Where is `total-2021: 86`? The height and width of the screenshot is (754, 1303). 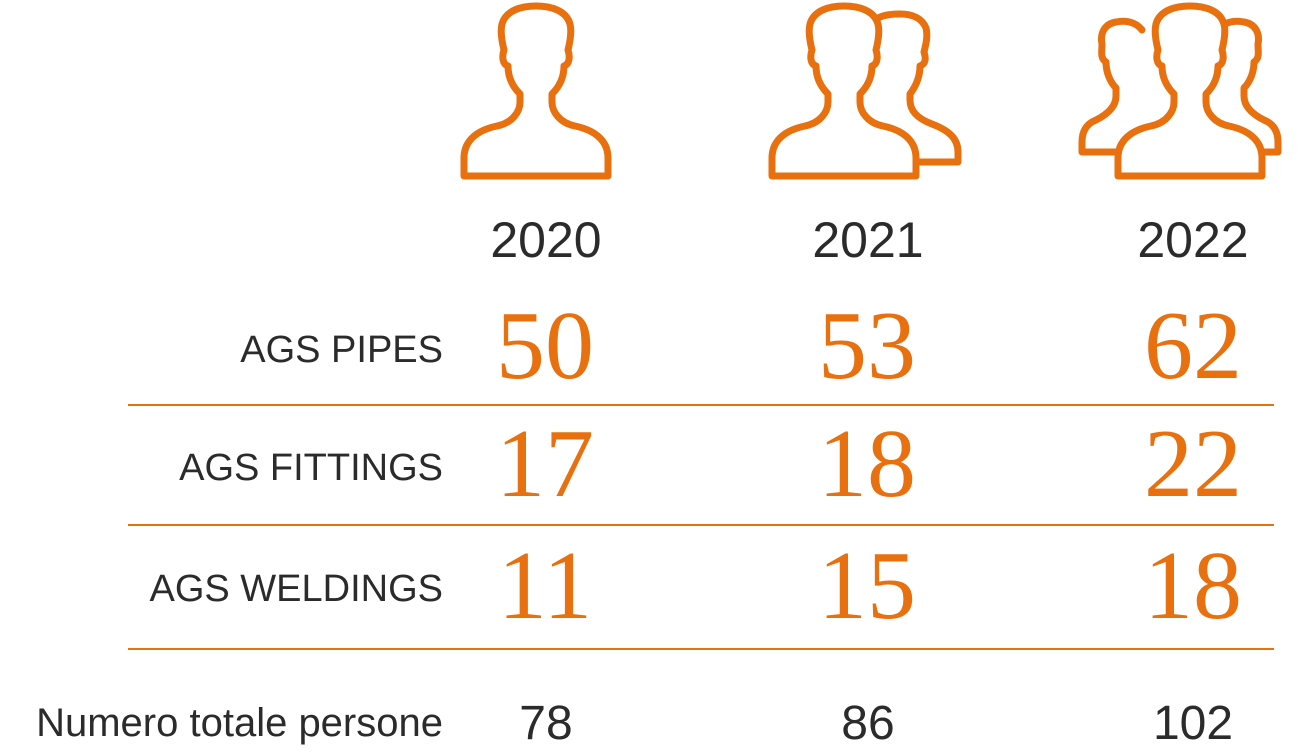
total-2021: 86 is located at coordinates (868, 723).